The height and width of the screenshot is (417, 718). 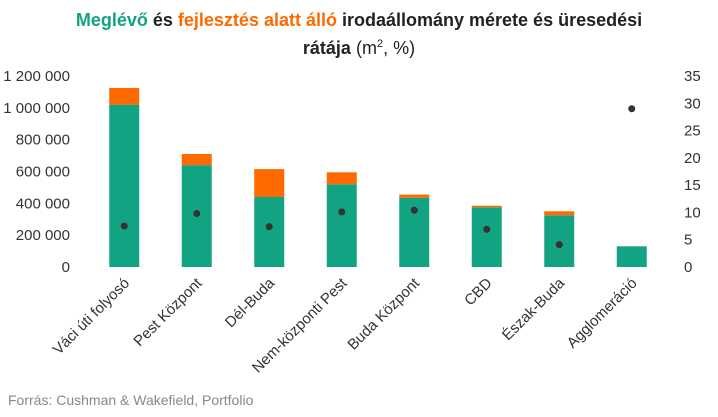 I want to click on title-rest: irodaállomány mérete és üresedési, so click(x=489, y=20).